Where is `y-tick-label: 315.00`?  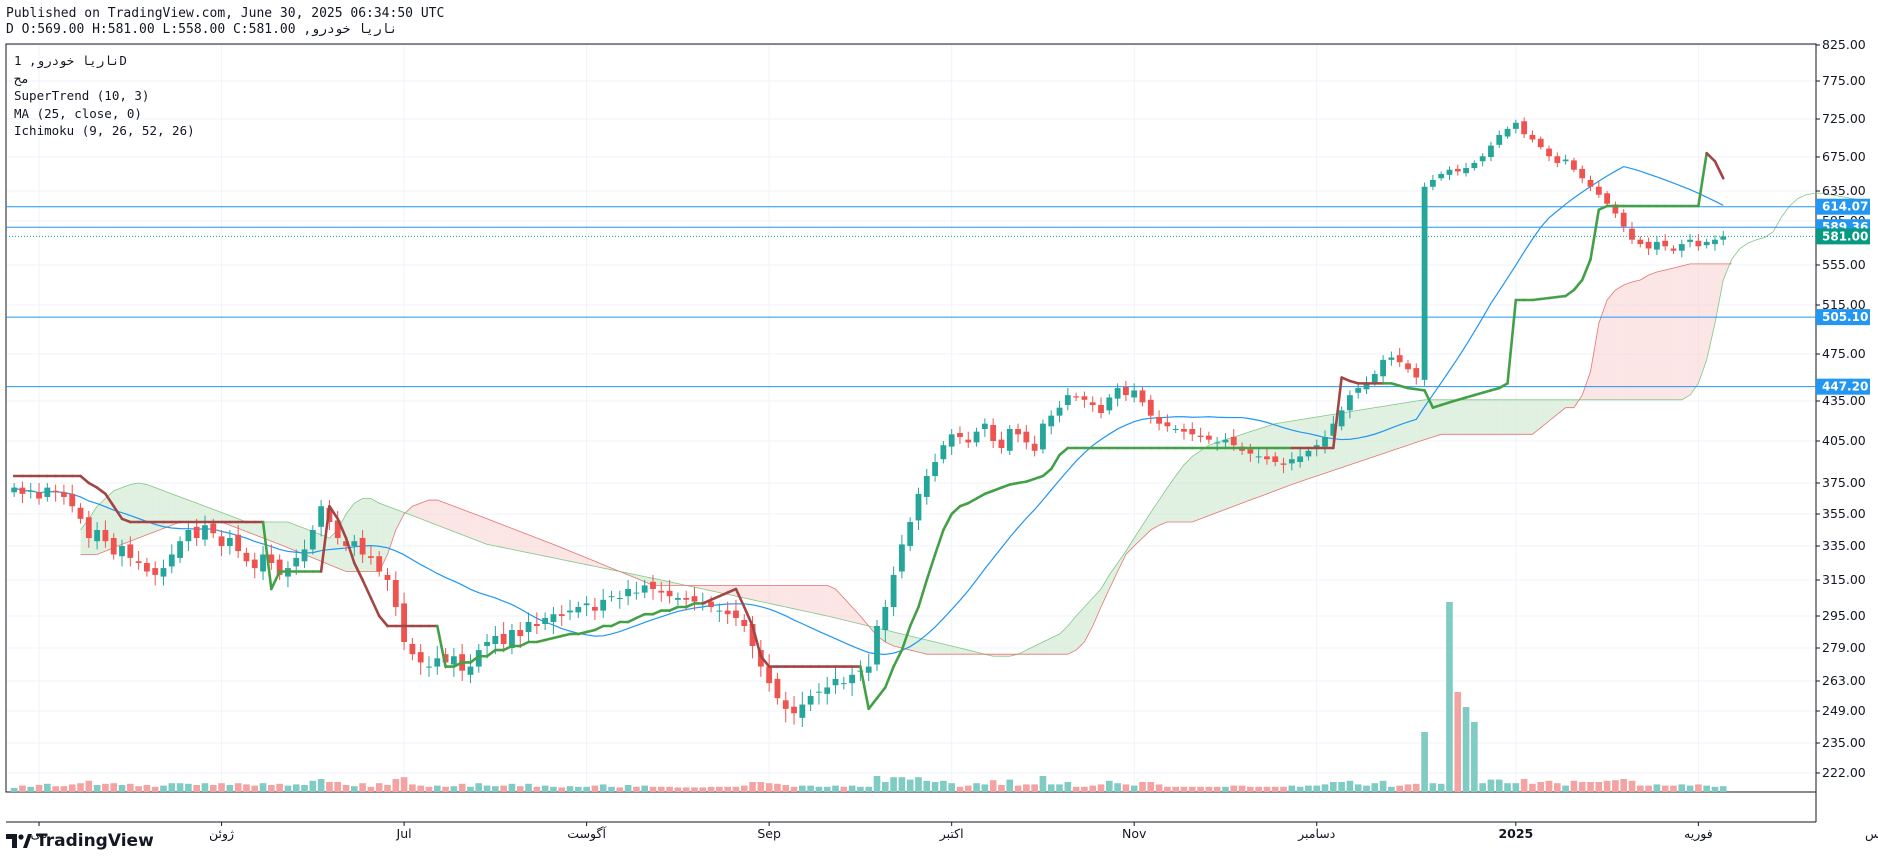
y-tick-label: 315.00 is located at coordinates (1844, 579).